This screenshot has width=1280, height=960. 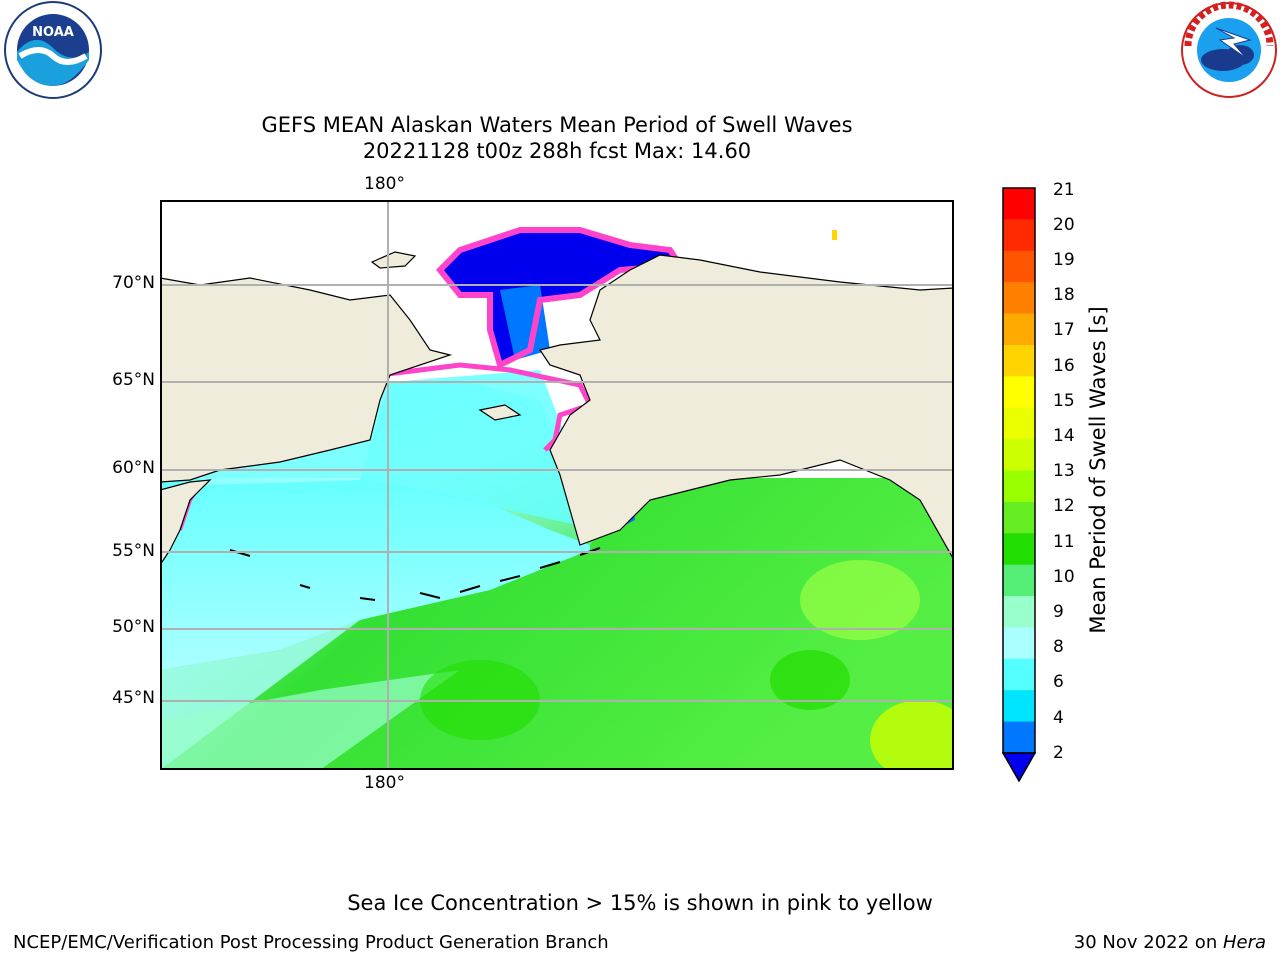 I want to click on noaa-emblem-icon: NOAA, so click(x=53, y=50).